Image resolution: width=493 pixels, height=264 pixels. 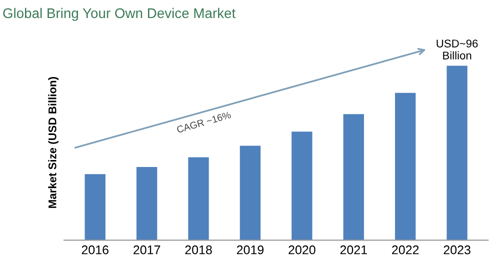 I want to click on x-tick-label: 2021, so click(x=353, y=249).